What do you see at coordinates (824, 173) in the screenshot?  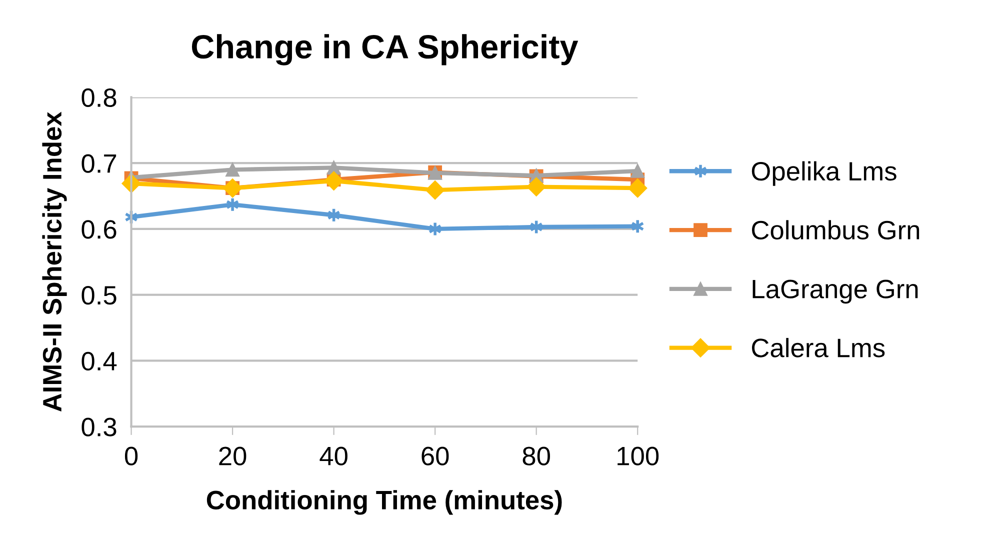 I see `legend-label: Opelika Lms` at bounding box center [824, 173].